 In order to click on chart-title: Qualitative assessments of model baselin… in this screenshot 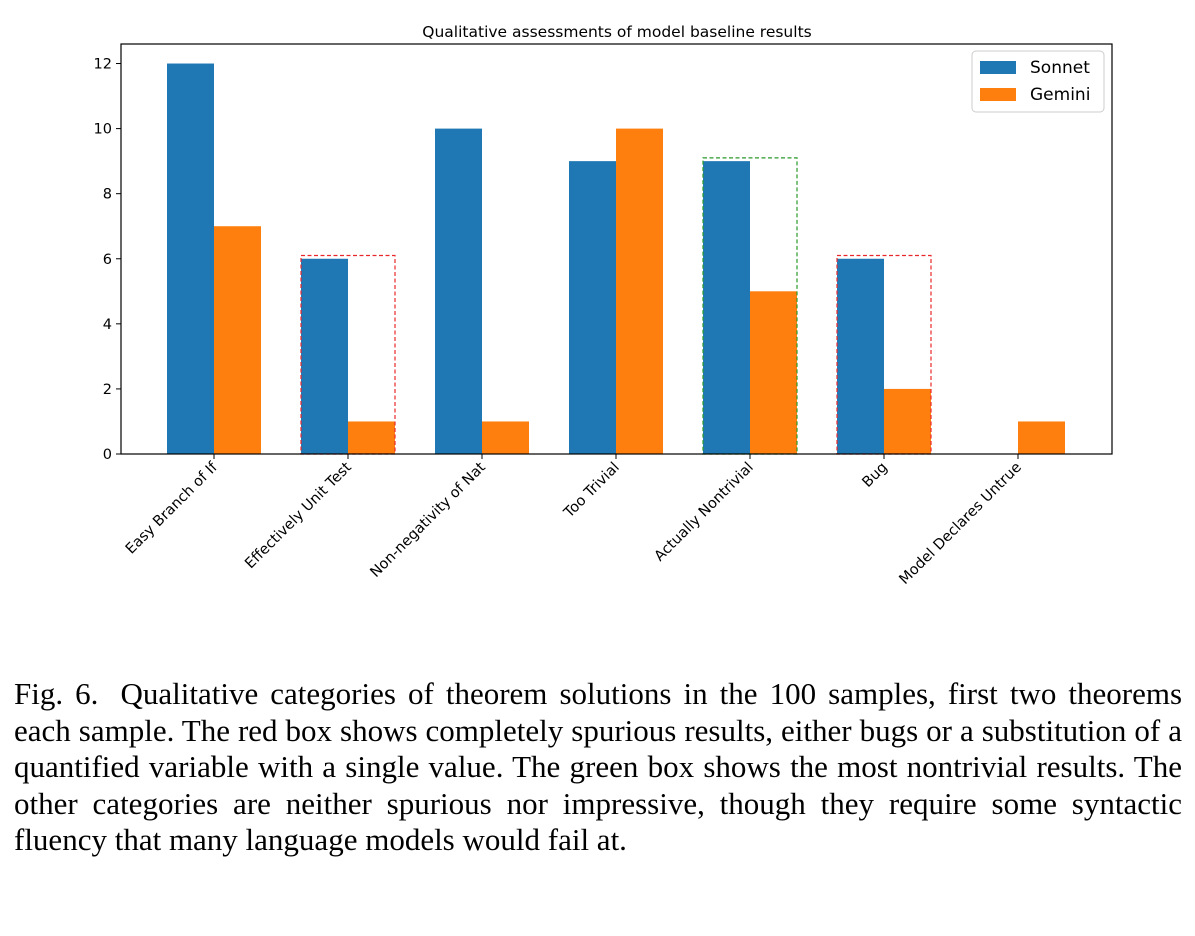, I will do `click(616, 32)`.